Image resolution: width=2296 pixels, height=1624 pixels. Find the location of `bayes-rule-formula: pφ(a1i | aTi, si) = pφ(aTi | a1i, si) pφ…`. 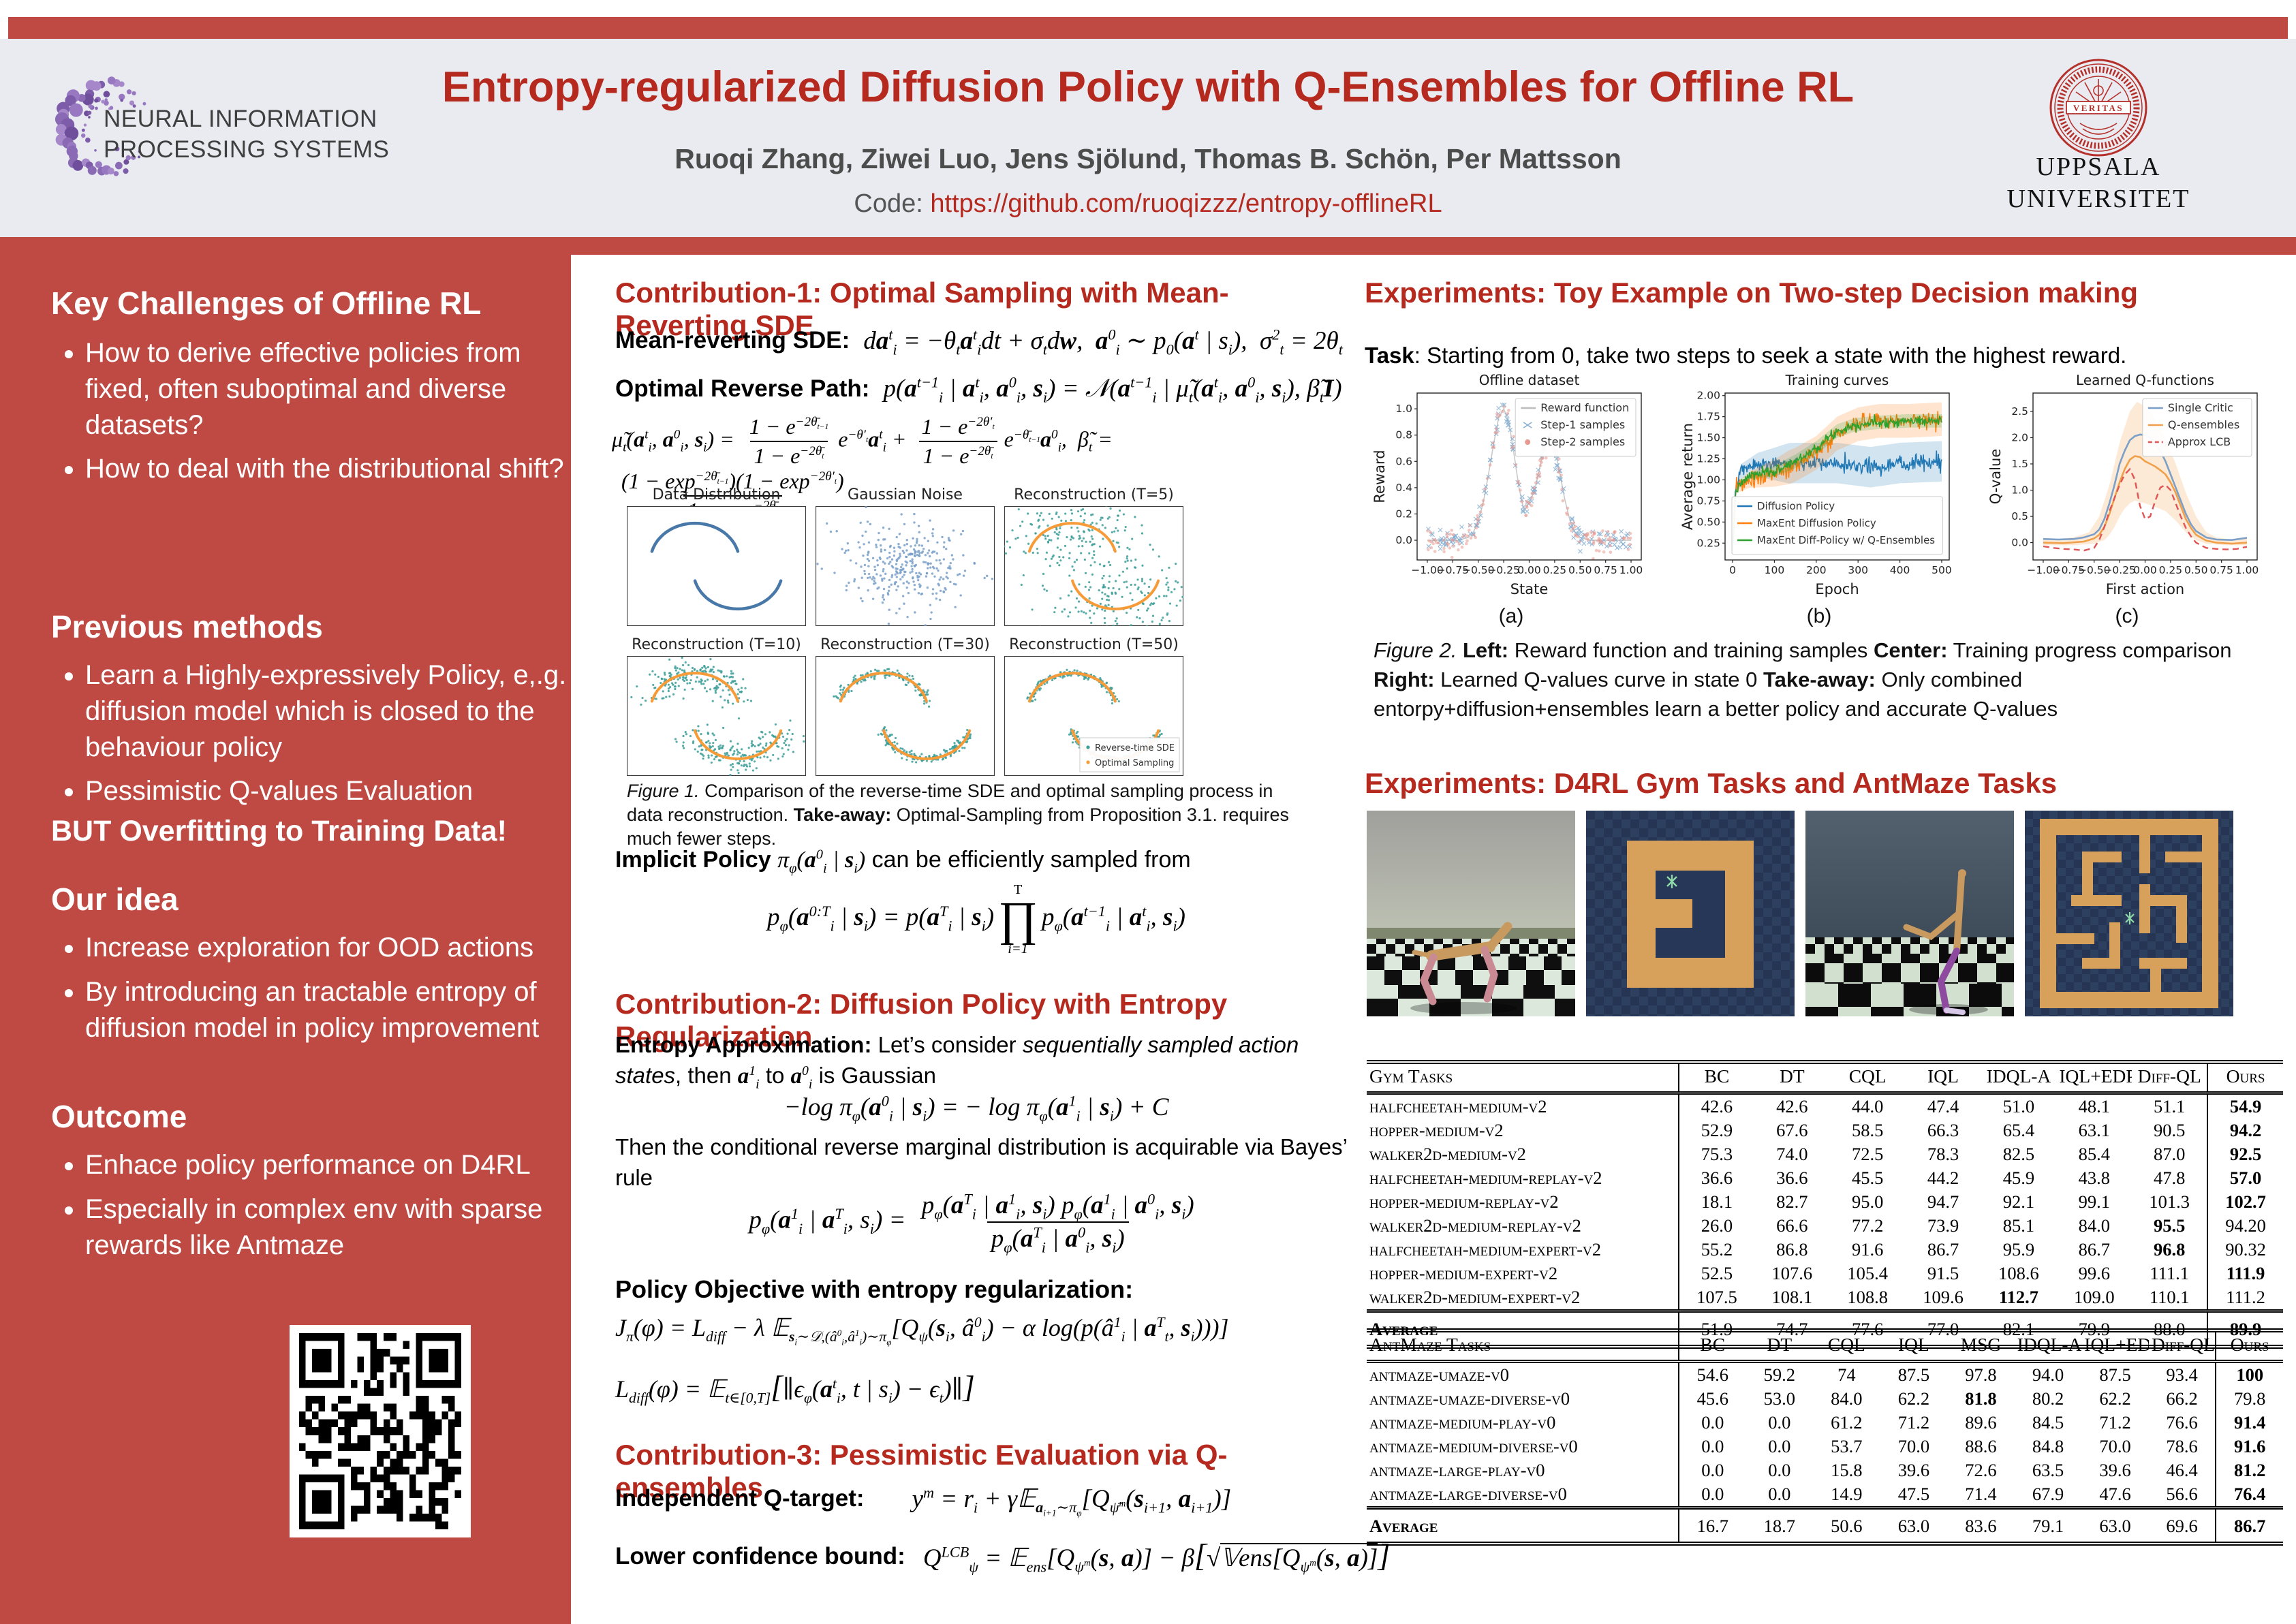

bayes-rule-formula: pφ(a1i | aTi, si) = pφ(aTi | a1i, si) pφ… is located at coordinates (972, 1223).